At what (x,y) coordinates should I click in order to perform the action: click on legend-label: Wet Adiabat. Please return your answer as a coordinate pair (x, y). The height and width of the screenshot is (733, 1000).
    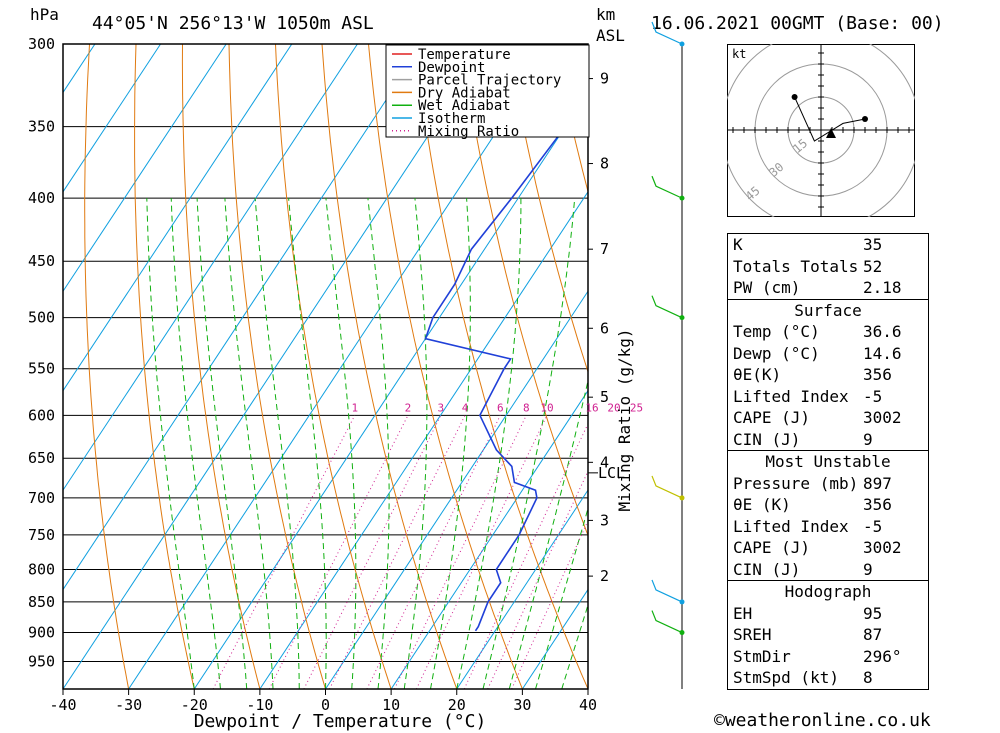
    Looking at the image, I should click on (464, 106).